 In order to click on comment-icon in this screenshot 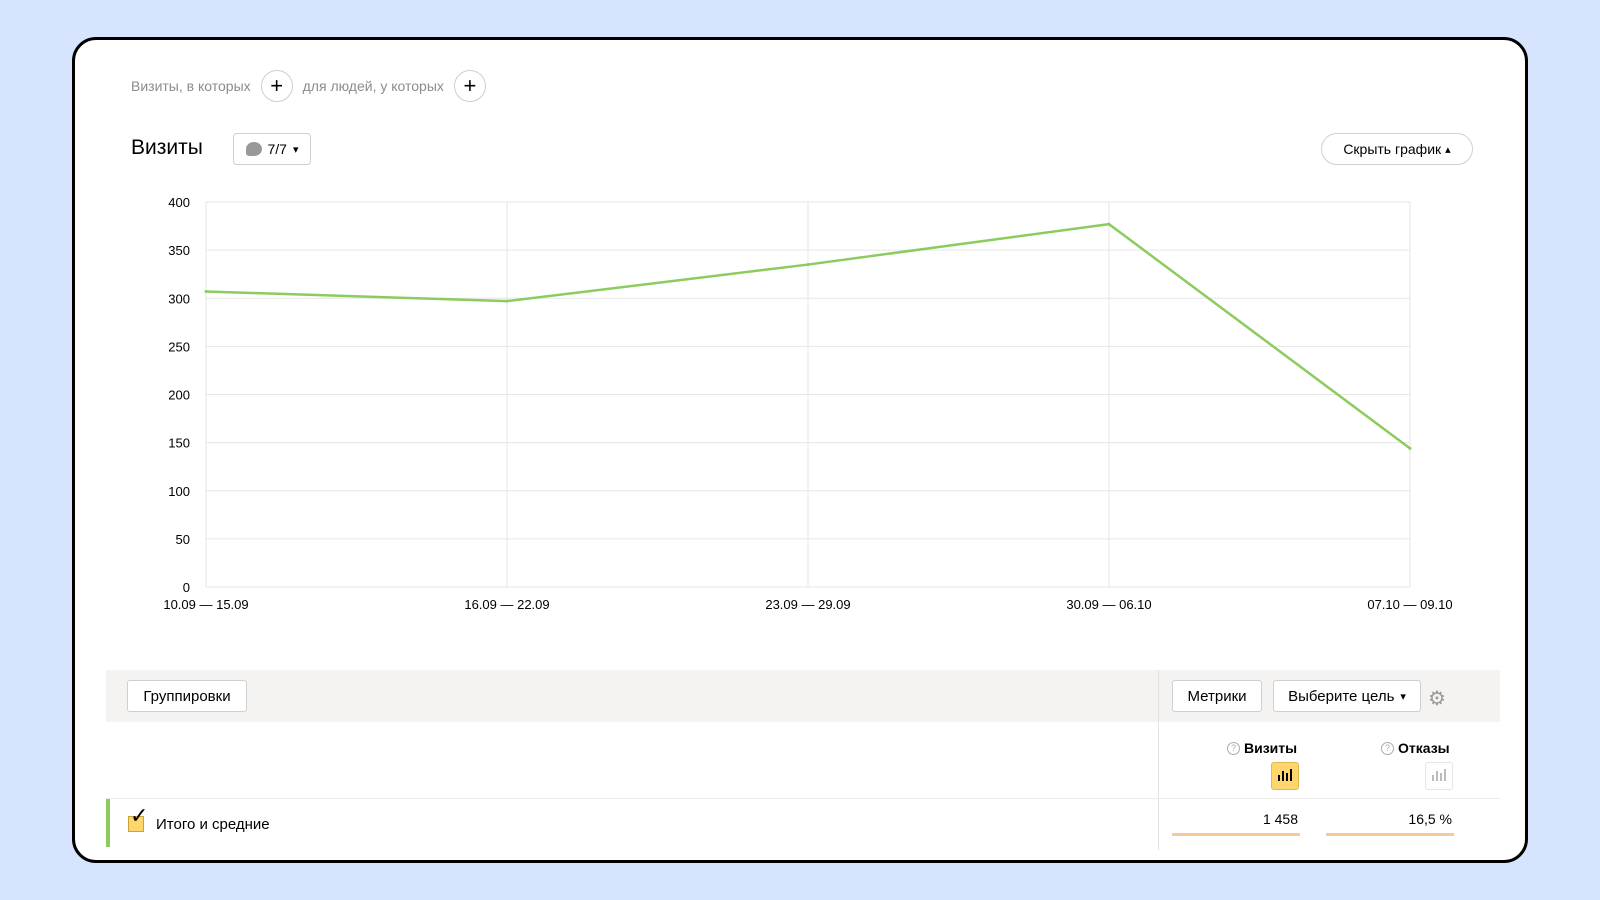, I will do `click(253, 149)`.